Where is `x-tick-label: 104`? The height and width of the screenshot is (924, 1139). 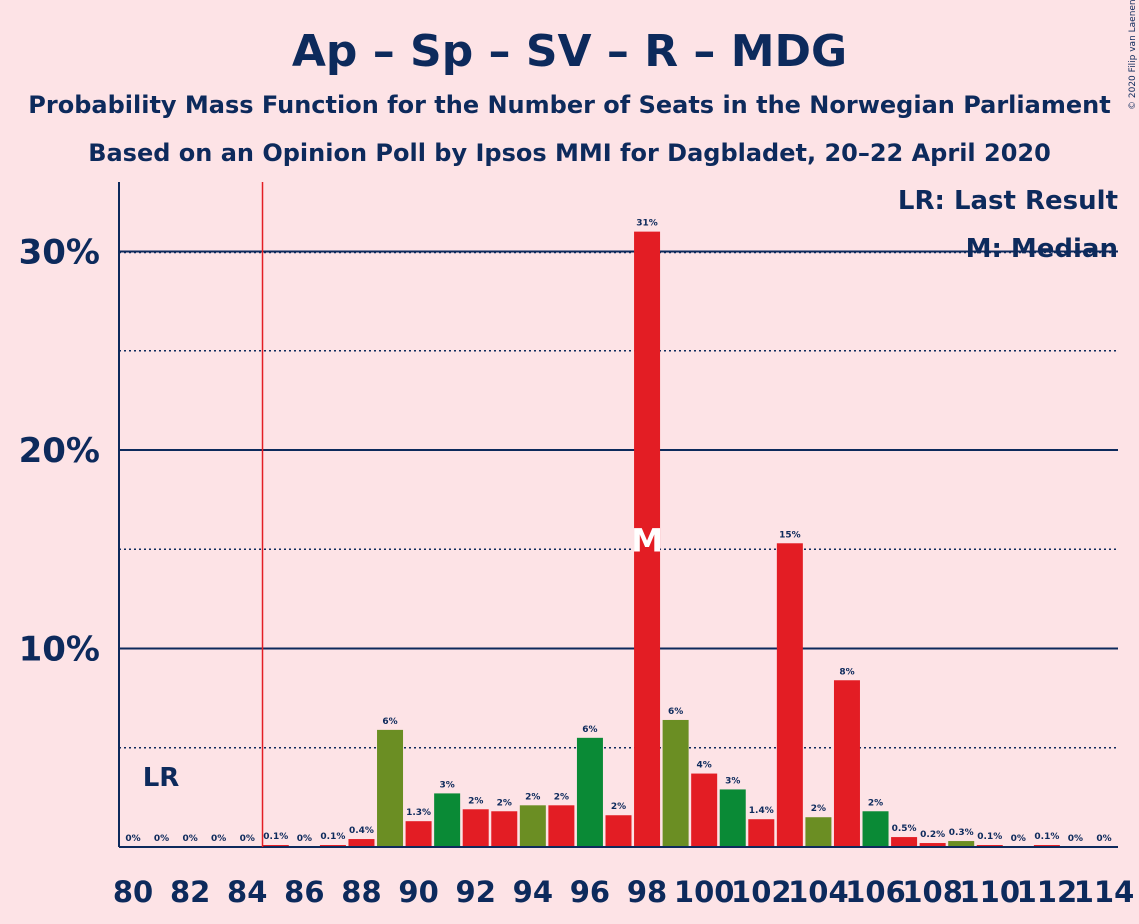 x-tick-label: 104 is located at coordinates (818, 892).